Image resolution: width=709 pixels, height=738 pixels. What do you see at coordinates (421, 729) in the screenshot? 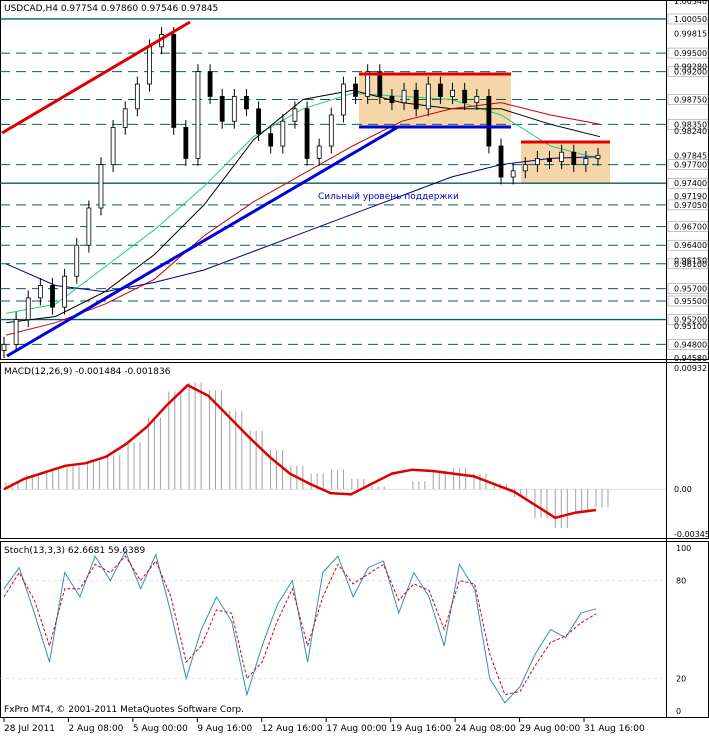
I see `time-tick-label: 19 Aug 16:00` at bounding box center [421, 729].